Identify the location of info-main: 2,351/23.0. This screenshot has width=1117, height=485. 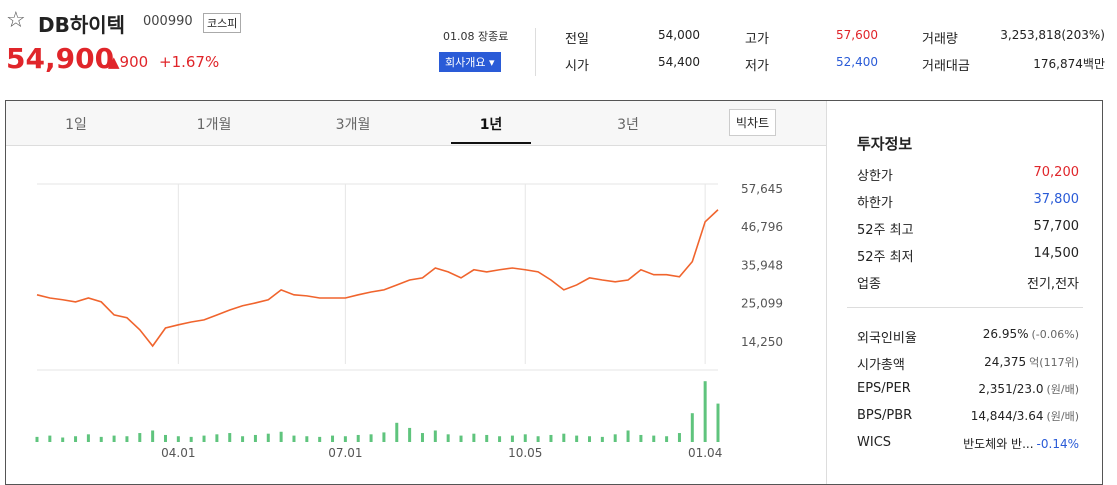
(1011, 389).